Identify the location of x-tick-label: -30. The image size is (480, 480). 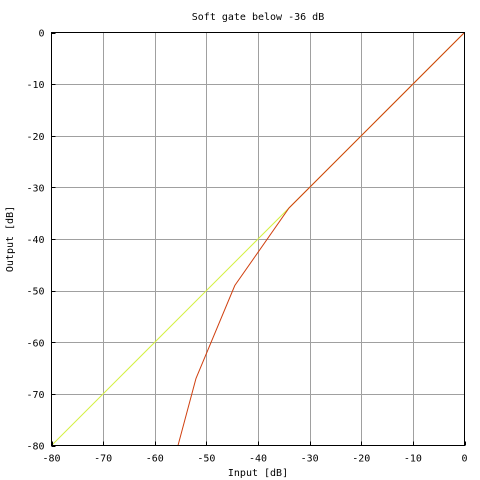
(310, 459).